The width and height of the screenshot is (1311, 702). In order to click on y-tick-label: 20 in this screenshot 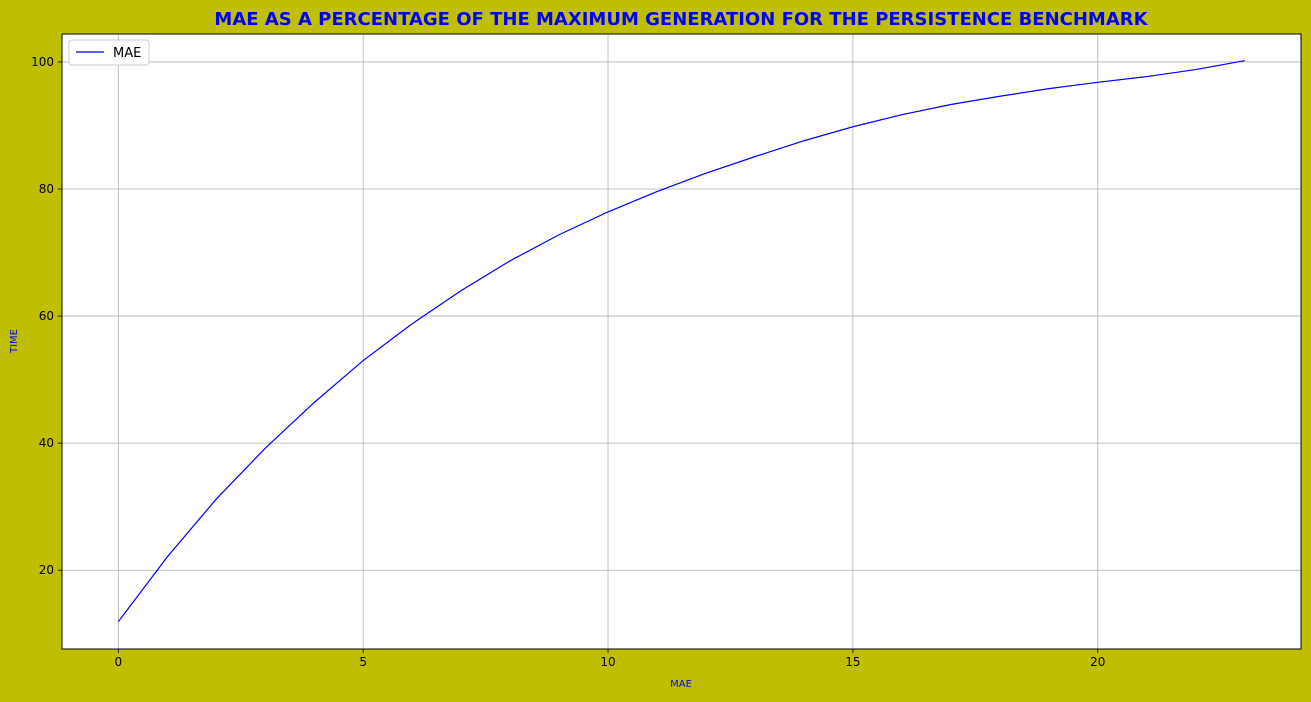, I will do `click(46, 570)`.